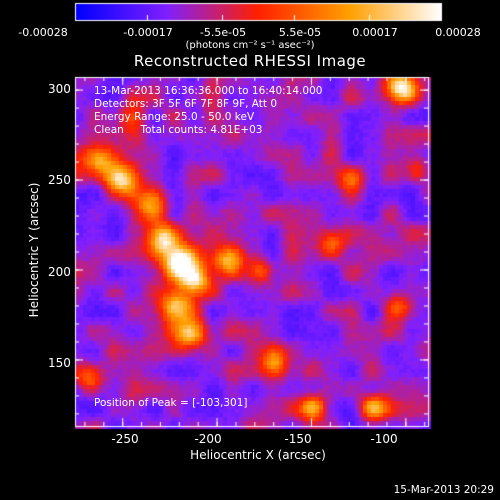 The width and height of the screenshot is (500, 500). I want to click on colorbar-tick-label: -0.00028, so click(43, 32).